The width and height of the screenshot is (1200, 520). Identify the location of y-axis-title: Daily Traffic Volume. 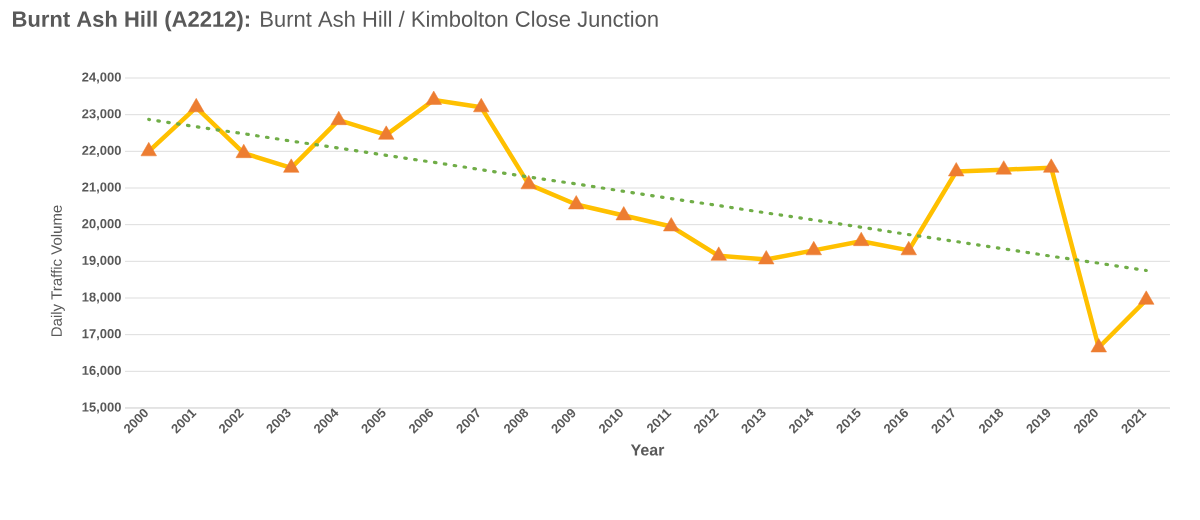
(57, 271).